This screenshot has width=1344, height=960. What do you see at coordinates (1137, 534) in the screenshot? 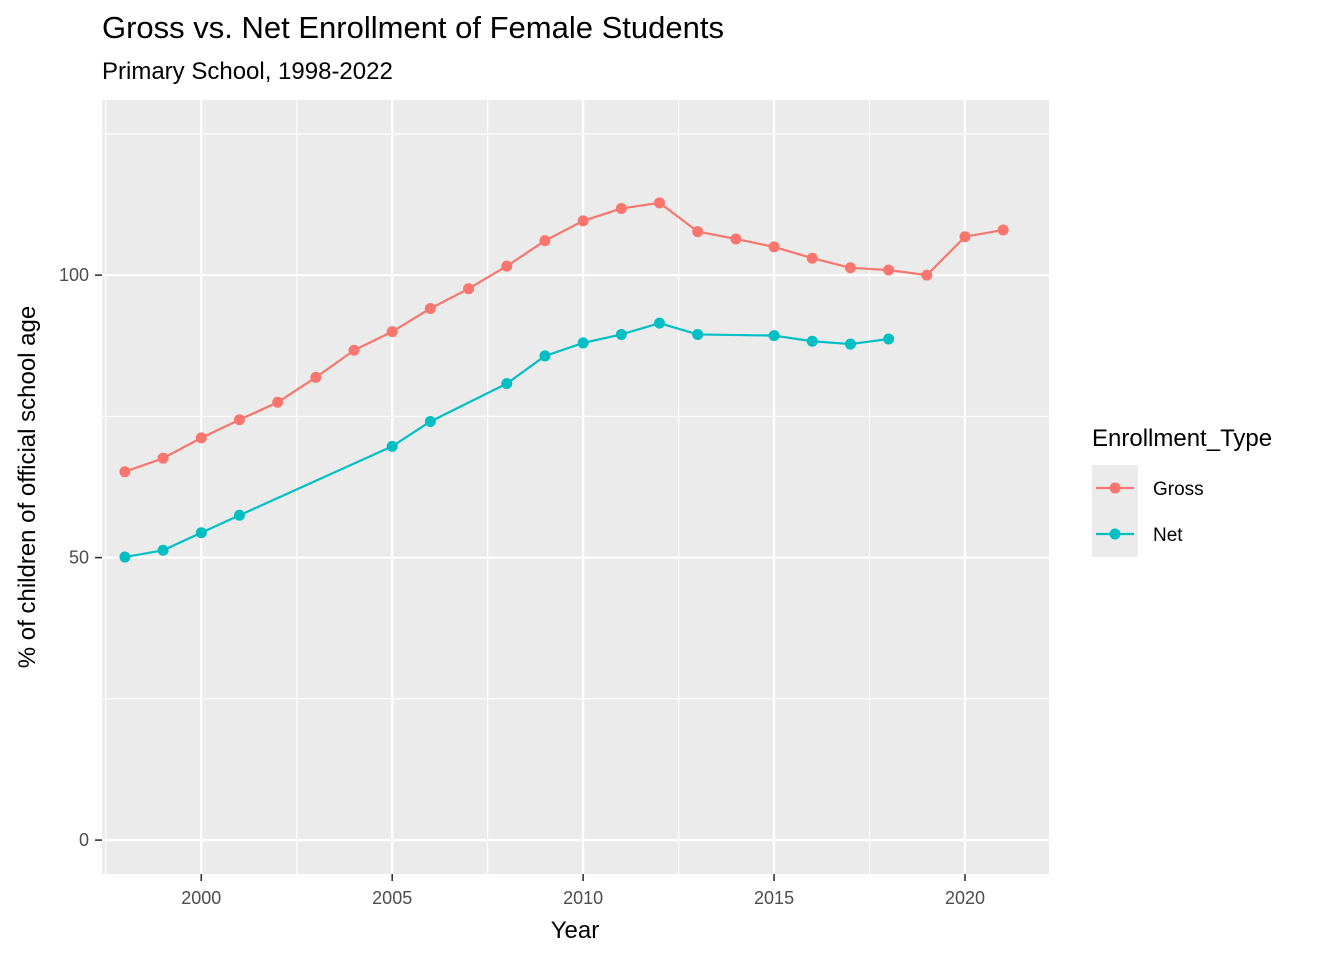
I see `legend-item-net: Net` at bounding box center [1137, 534].